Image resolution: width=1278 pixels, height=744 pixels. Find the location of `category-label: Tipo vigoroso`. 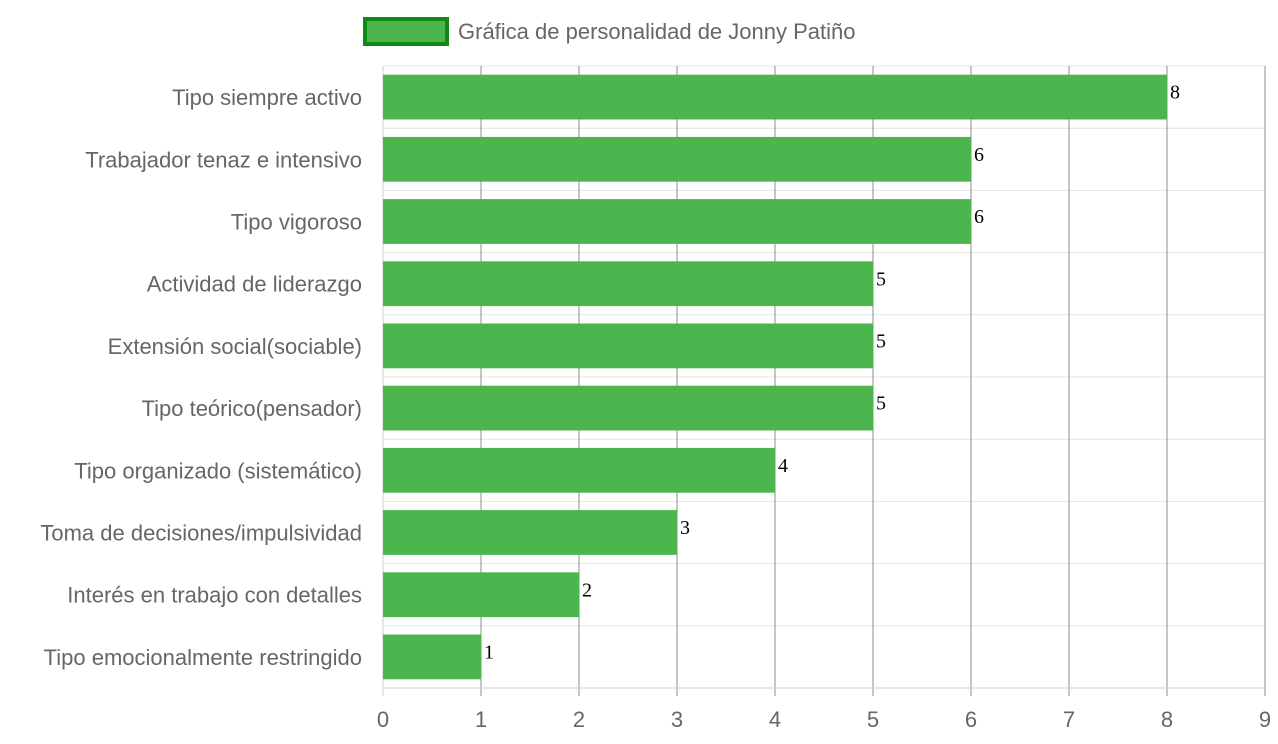

category-label: Tipo vigoroso is located at coordinates (296, 222).